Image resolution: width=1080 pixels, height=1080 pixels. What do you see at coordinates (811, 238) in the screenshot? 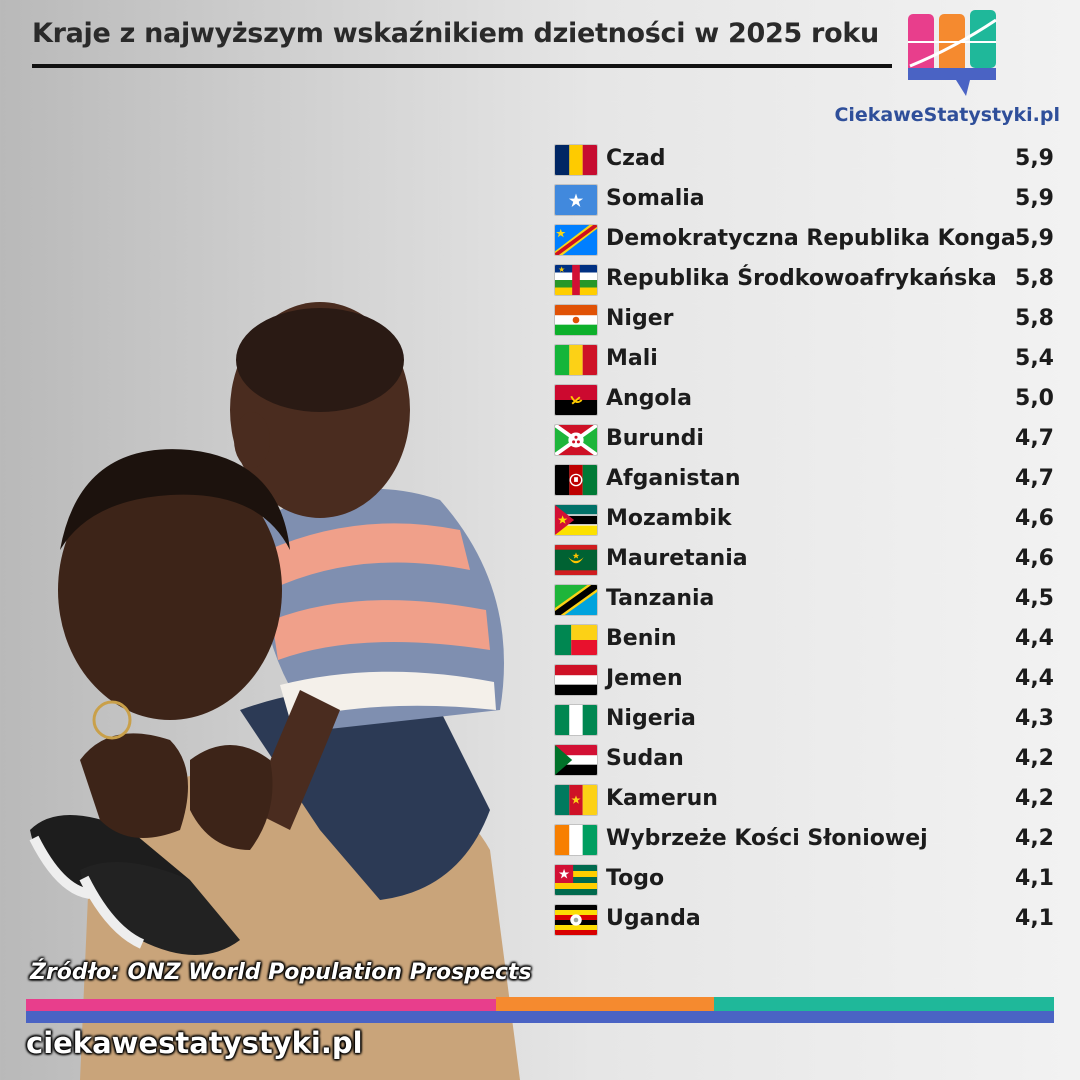
I see `country-name: Demokratyczna Republika Konga` at bounding box center [811, 238].